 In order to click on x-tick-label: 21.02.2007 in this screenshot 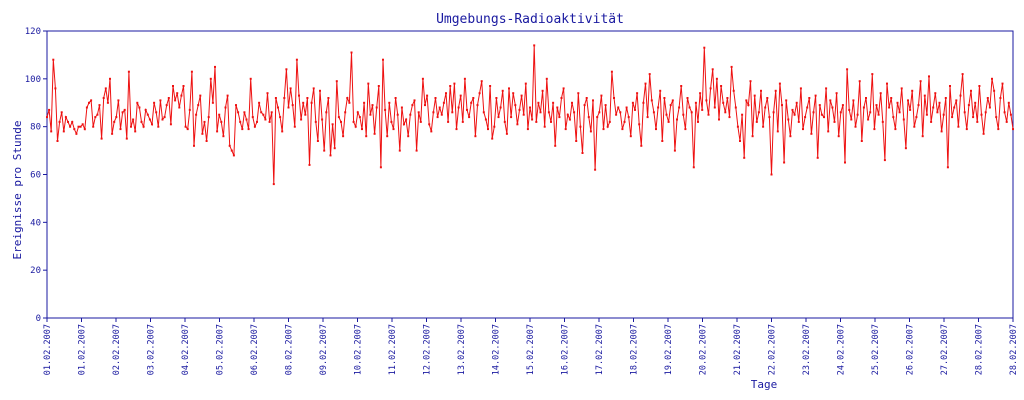, I will do `click(738, 349)`.